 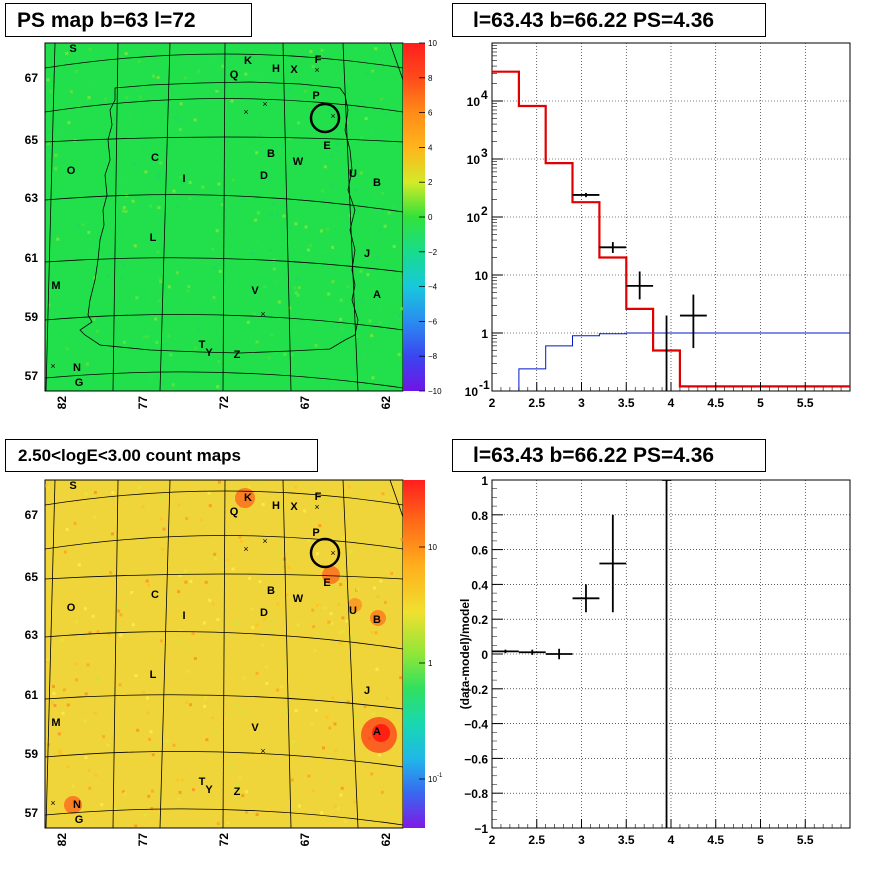 What do you see at coordinates (482, 276) in the screenshot?
I see `spectrum-ytick-label: 10` at bounding box center [482, 276].